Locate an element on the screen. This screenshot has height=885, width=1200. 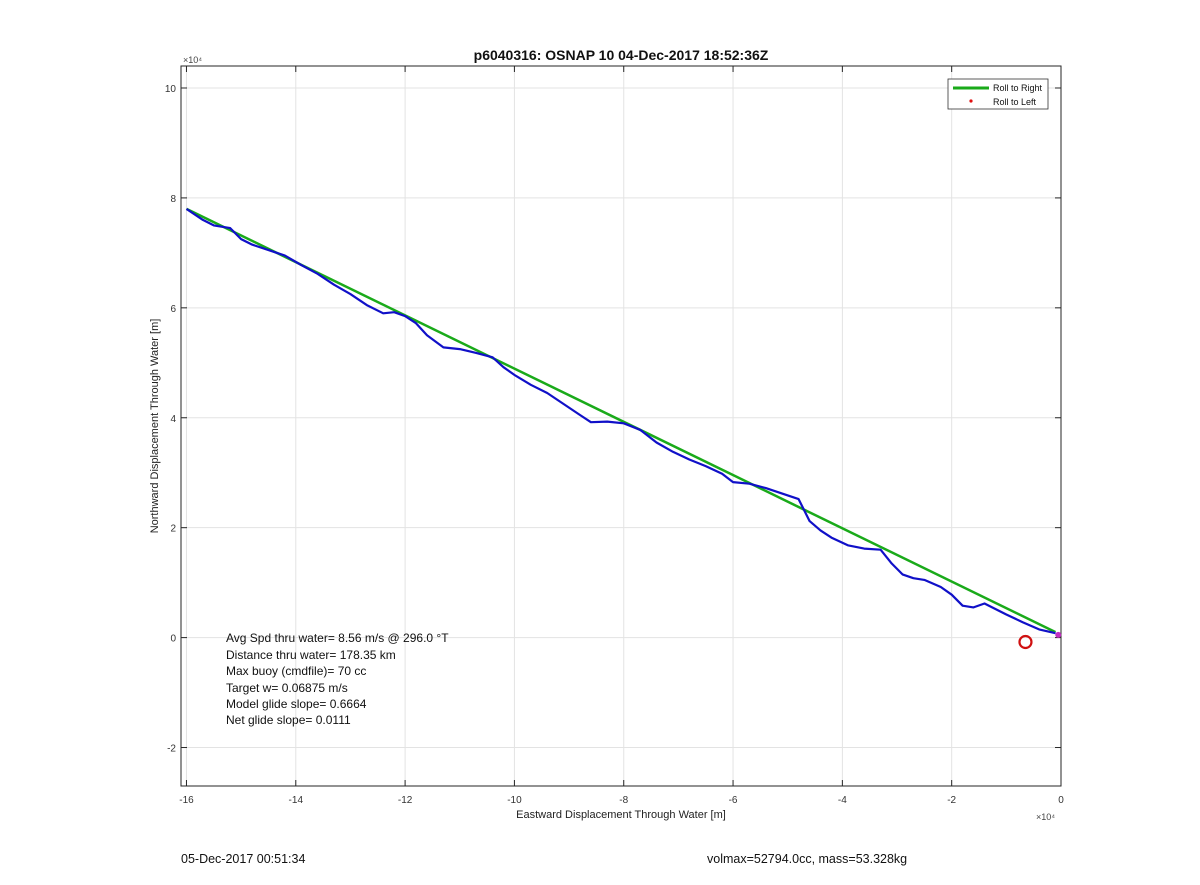
x-tick-label: 0 is located at coordinates (1061, 800).